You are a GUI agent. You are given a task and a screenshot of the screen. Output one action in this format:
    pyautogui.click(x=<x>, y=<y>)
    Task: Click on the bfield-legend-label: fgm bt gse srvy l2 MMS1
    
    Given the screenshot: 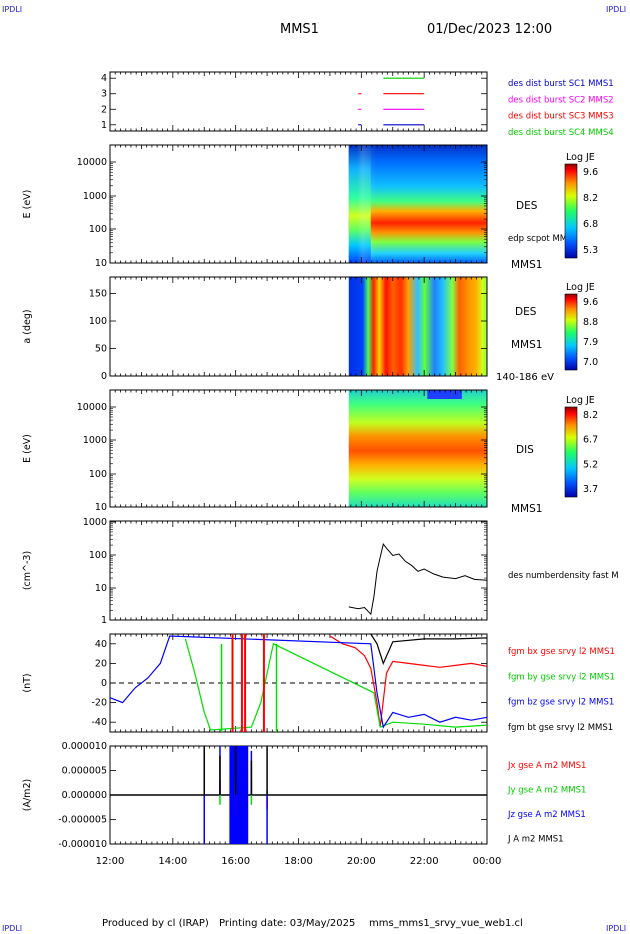 What is the action you would take?
    pyautogui.click(x=560, y=728)
    